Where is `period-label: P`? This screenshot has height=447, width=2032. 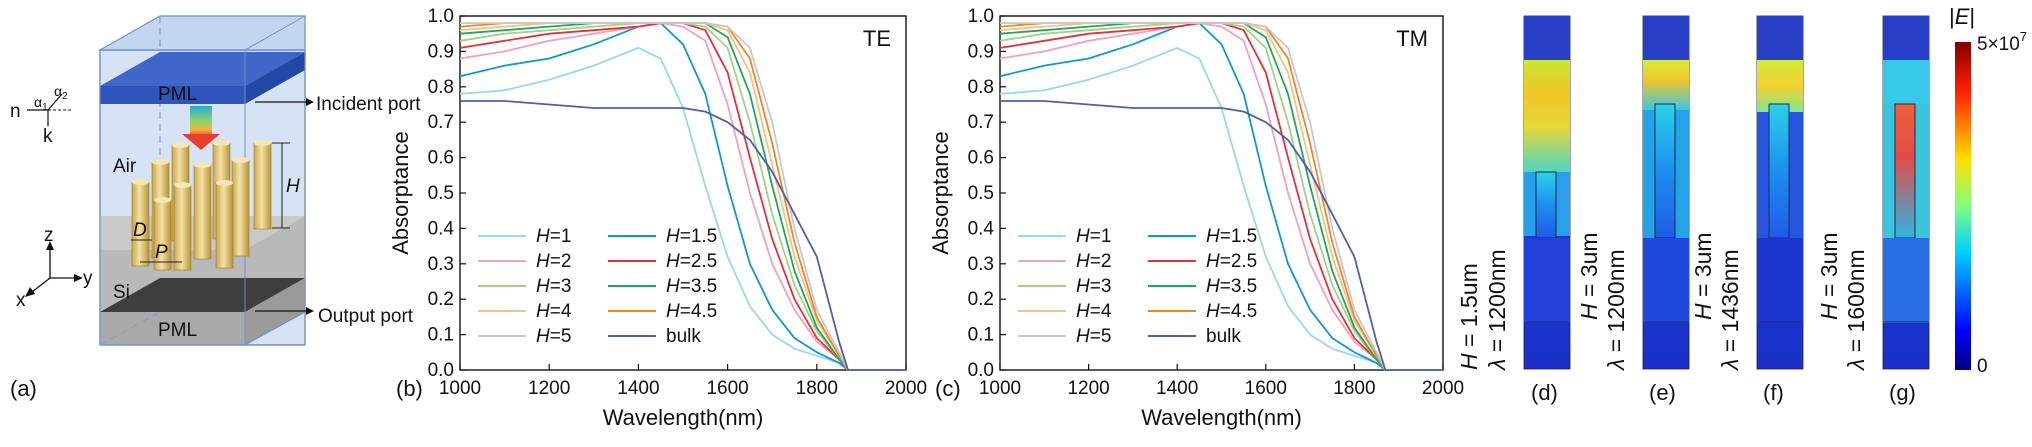 period-label: P is located at coordinates (161, 252).